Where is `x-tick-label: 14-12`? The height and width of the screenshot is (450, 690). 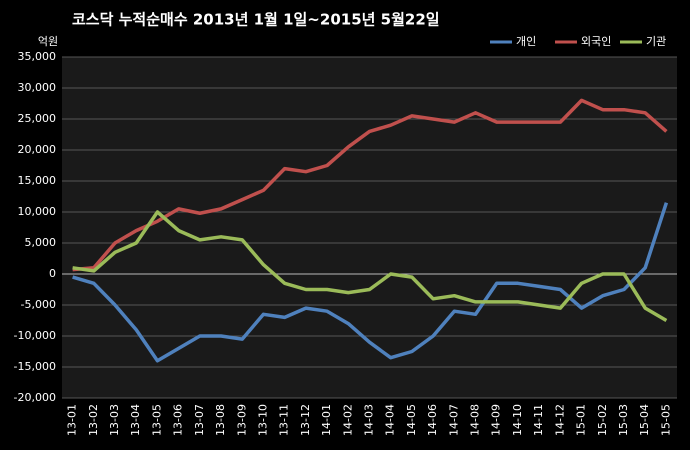
x-tick-label: 14-12 is located at coordinates (559, 420).